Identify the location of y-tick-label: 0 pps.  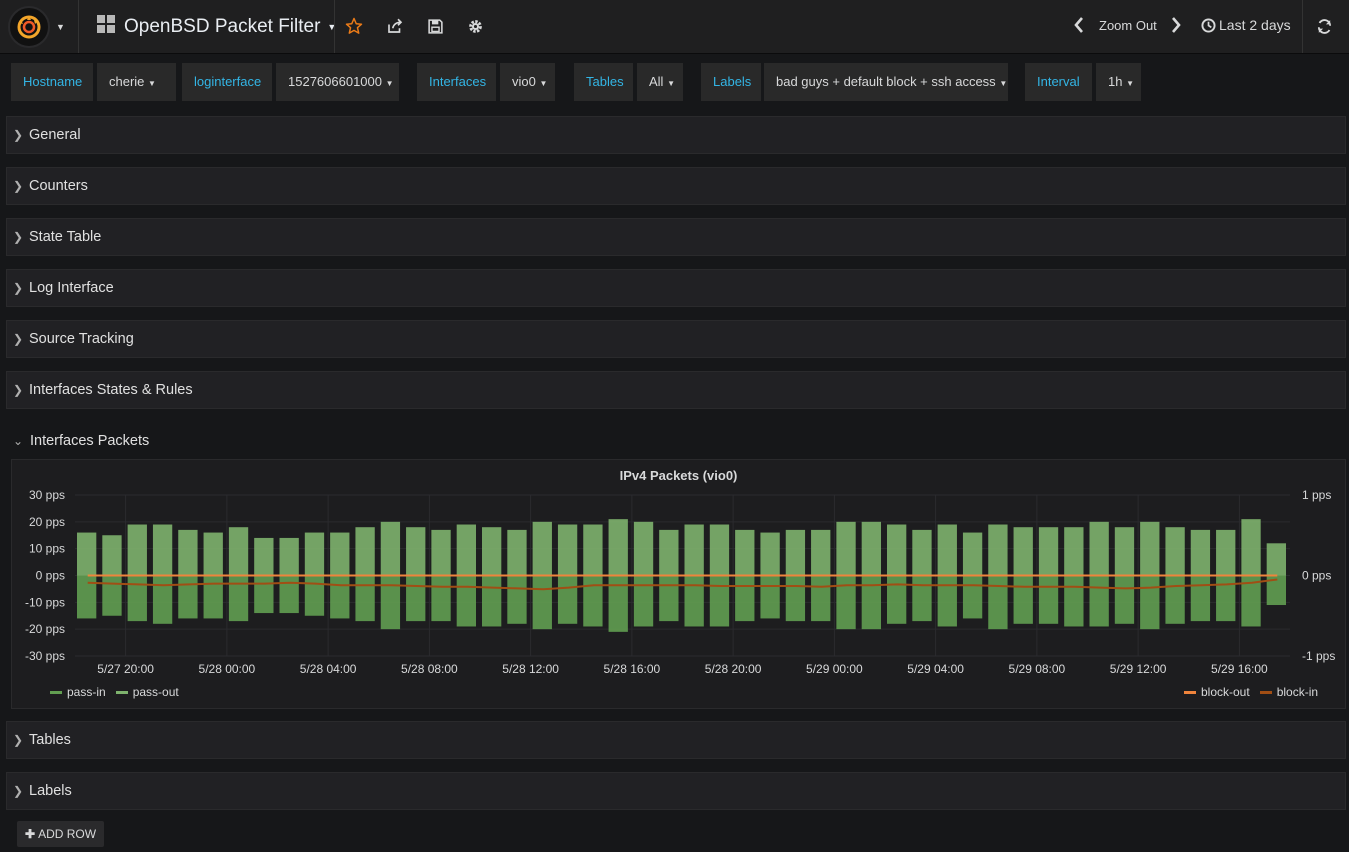
(50, 576).